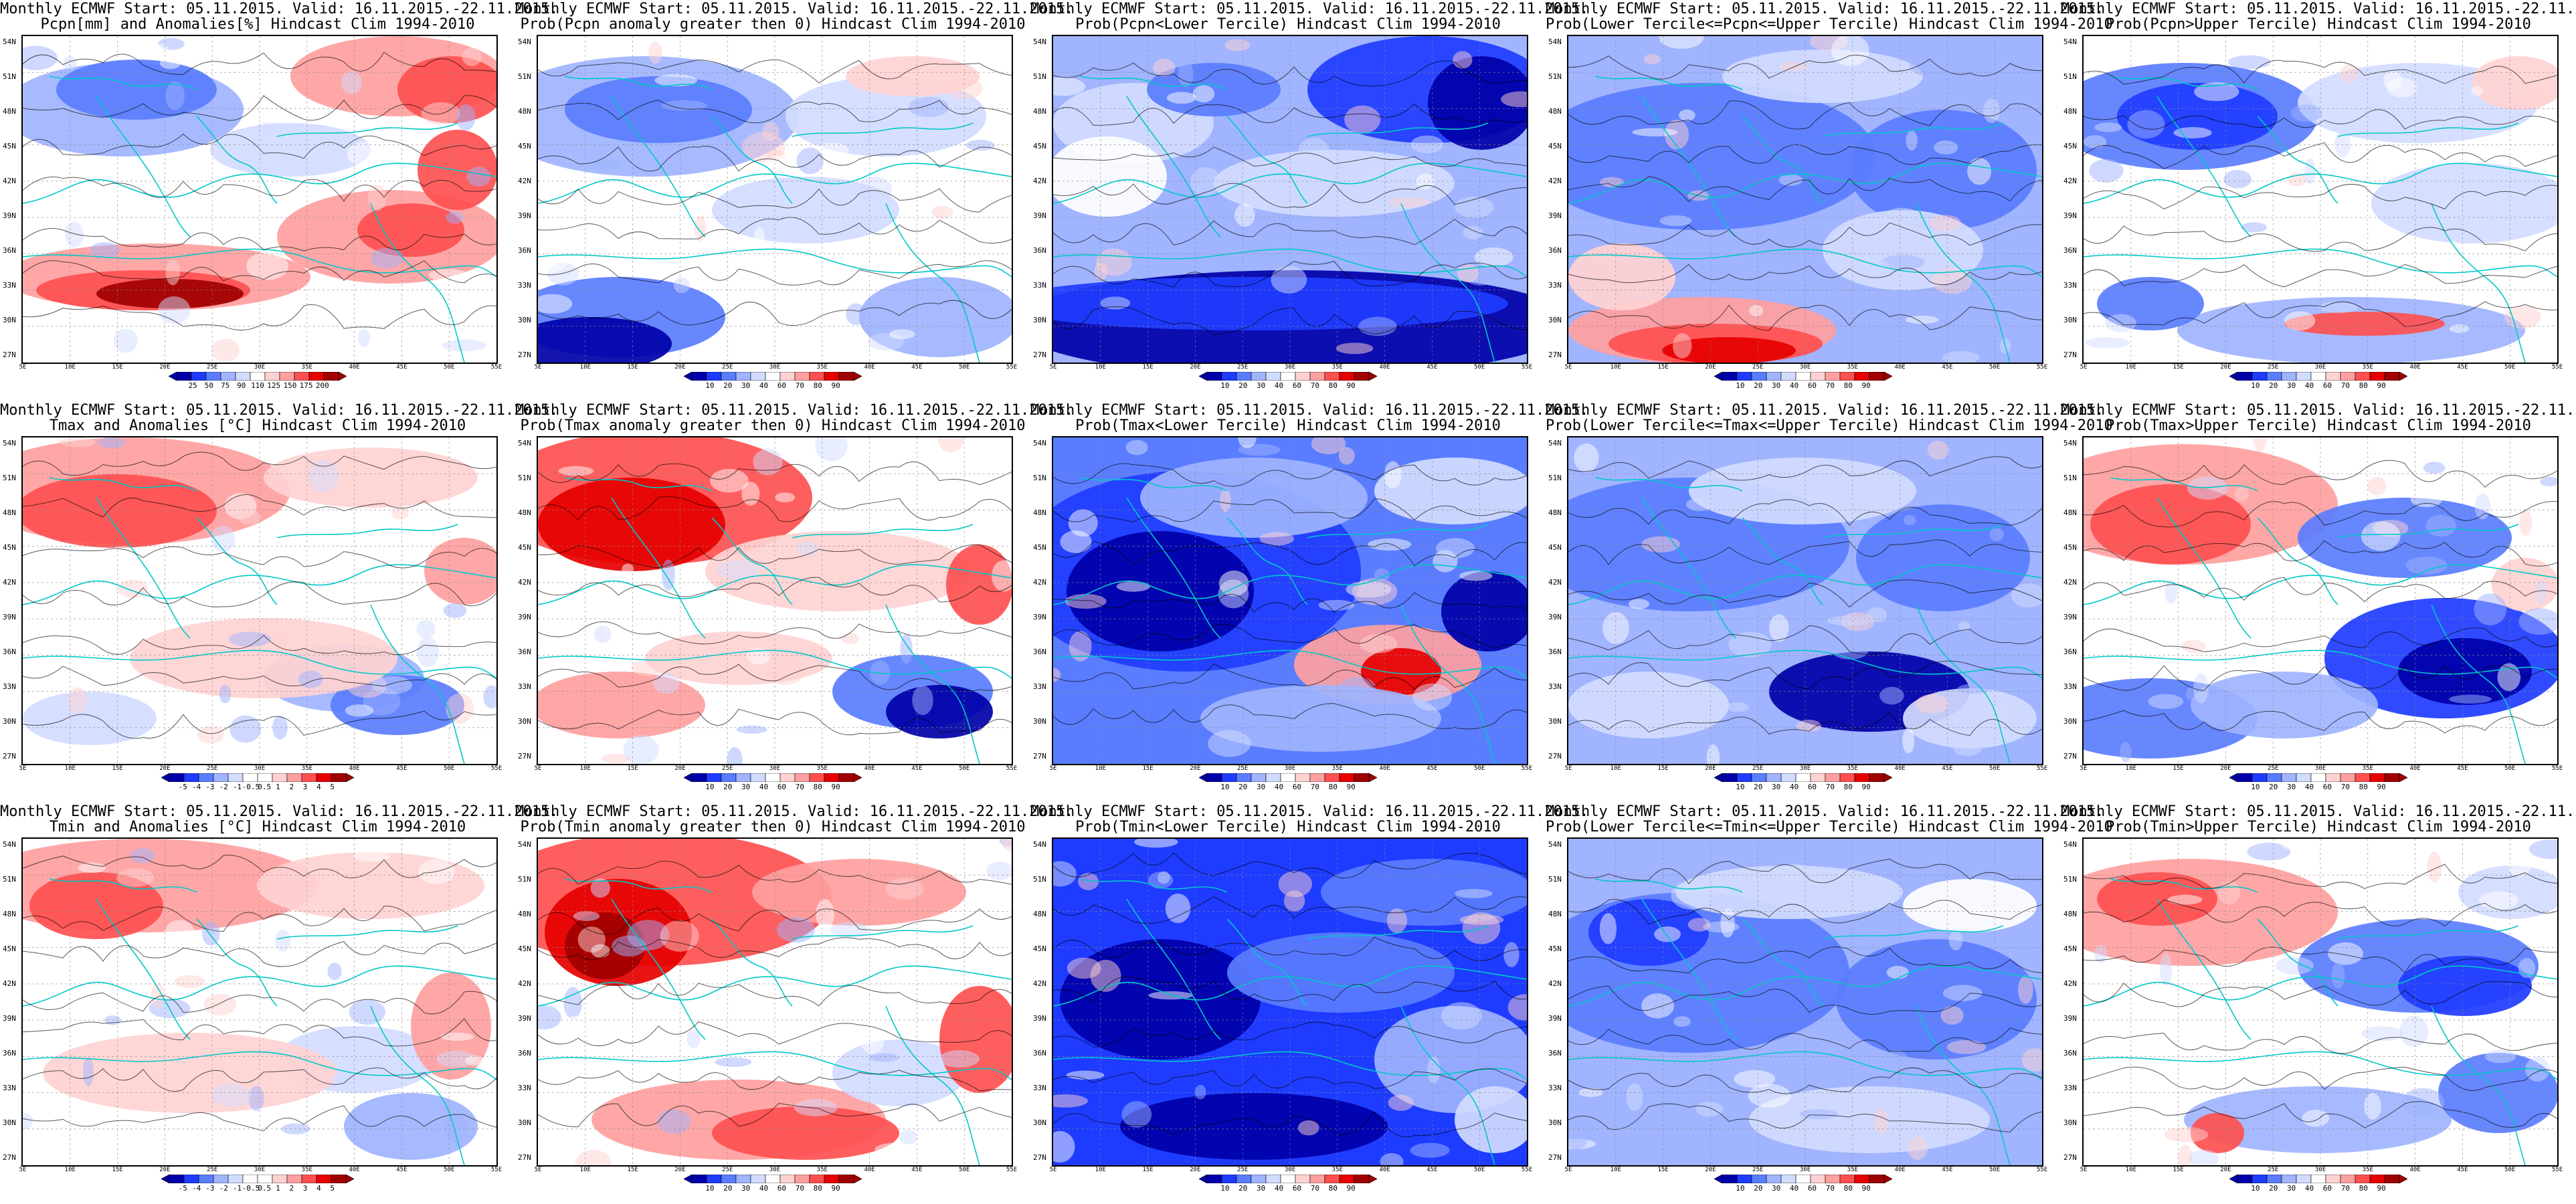  Describe the element at coordinates (257, 1188) in the screenshot. I see `colorbar-labels: -5 -4 -3 -2 -1 -0.5 0.5 1 2 3 4 5` at that location.